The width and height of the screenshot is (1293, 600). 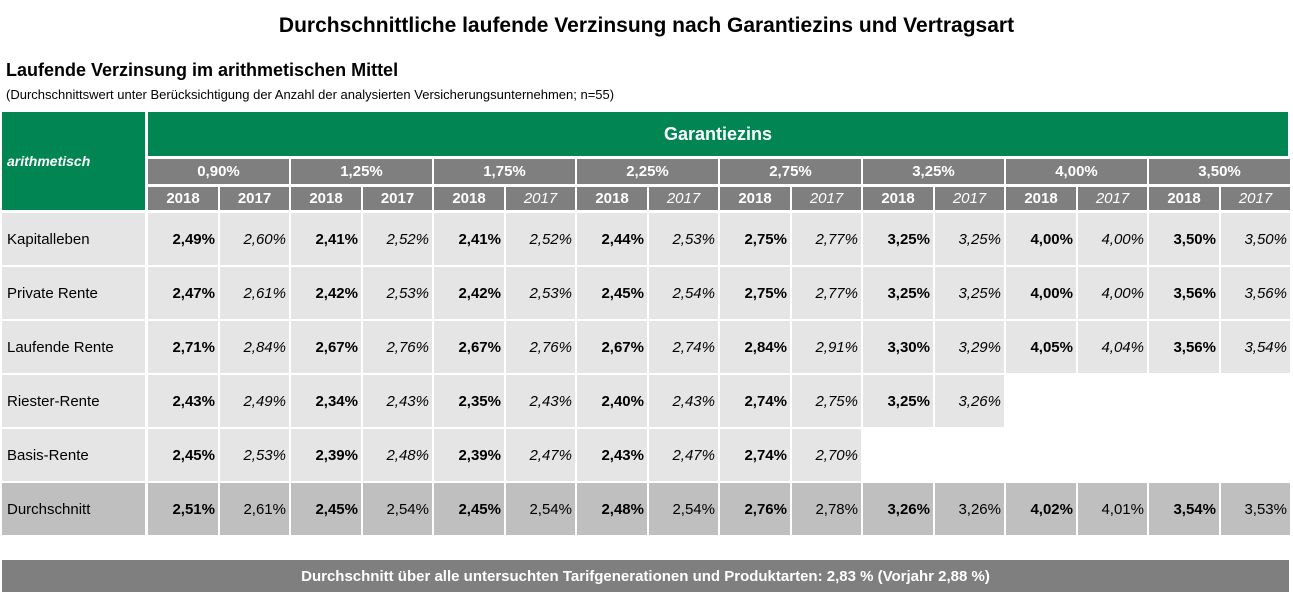 I want to click on average-cell: 3,53%, so click(x=1255, y=509).